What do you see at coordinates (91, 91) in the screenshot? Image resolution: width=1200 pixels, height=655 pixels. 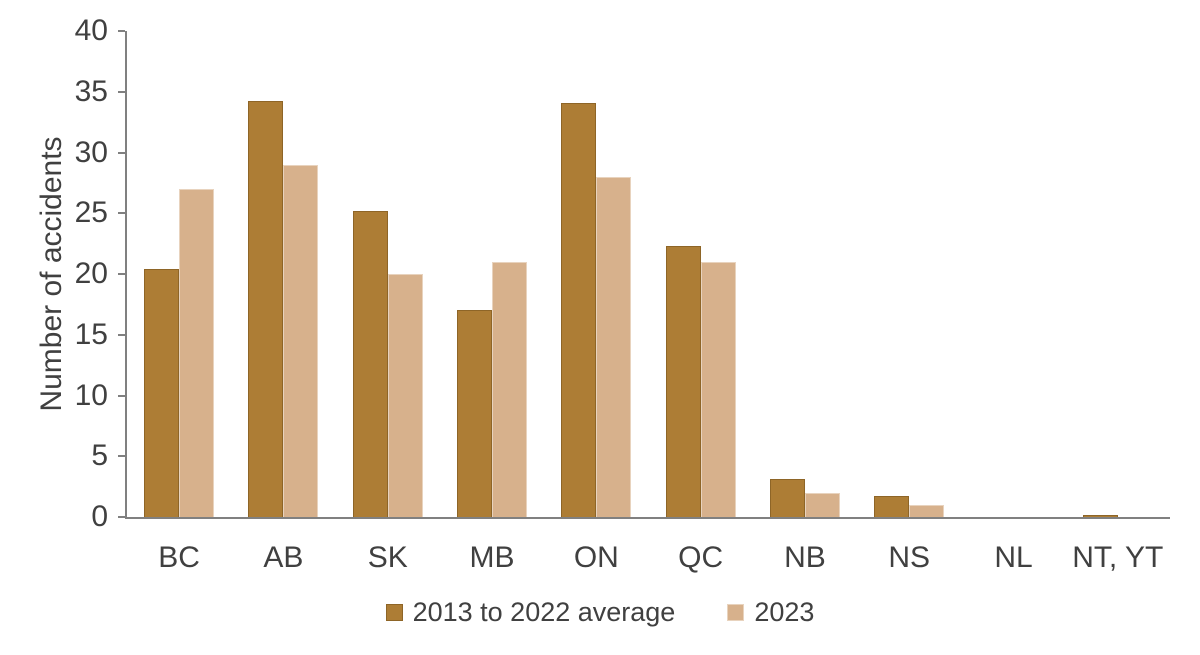 I see `y-tick-label: 35` at bounding box center [91, 91].